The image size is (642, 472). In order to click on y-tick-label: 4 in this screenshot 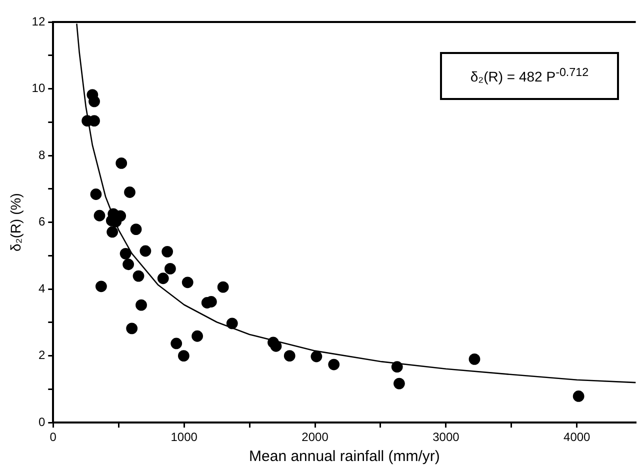, I will do `click(42, 288)`.